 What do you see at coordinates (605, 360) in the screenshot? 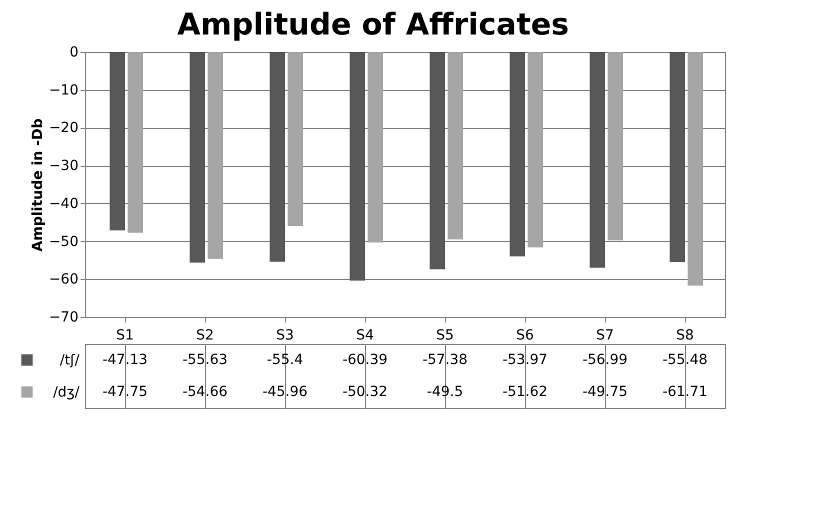
I see `data-label: -56.99` at bounding box center [605, 360].